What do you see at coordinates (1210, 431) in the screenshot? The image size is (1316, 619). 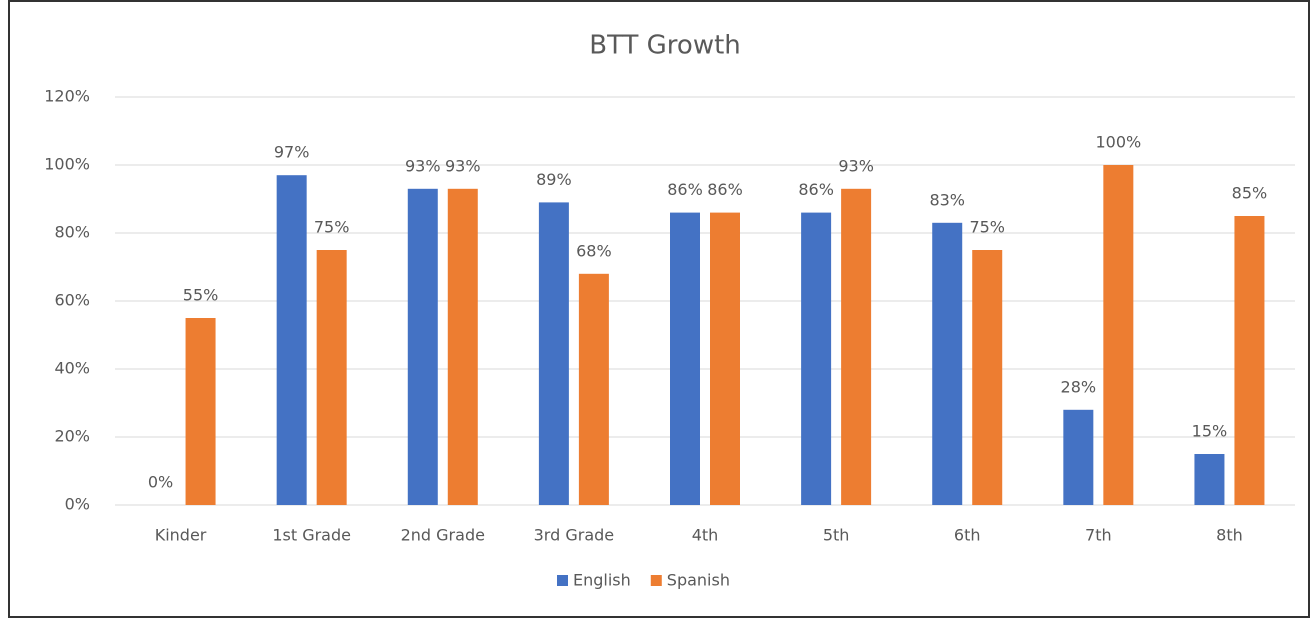 I see `data-label: 15%` at bounding box center [1210, 431].